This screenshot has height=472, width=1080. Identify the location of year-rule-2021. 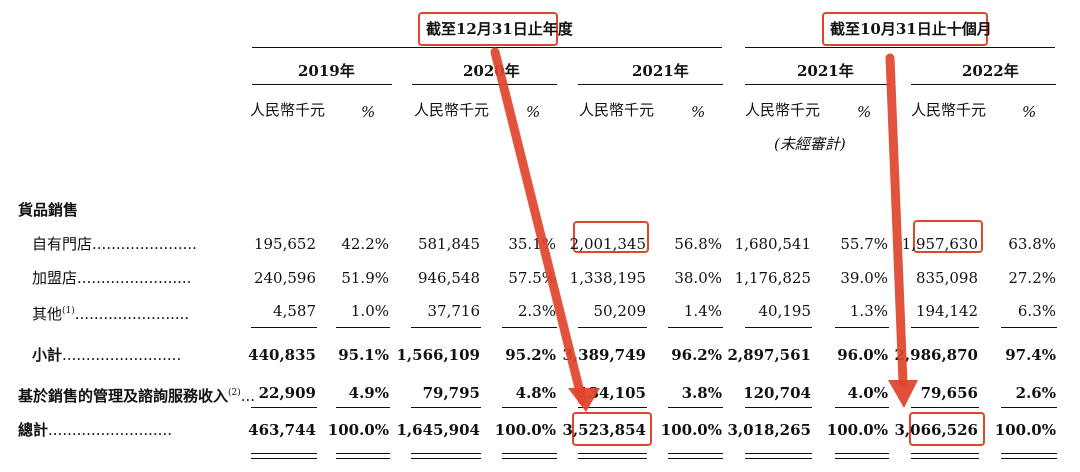
(650, 84).